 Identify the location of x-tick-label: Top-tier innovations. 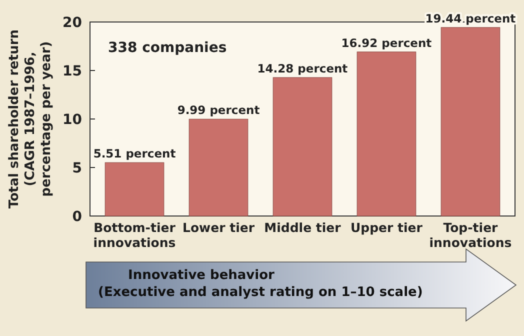
(470, 235).